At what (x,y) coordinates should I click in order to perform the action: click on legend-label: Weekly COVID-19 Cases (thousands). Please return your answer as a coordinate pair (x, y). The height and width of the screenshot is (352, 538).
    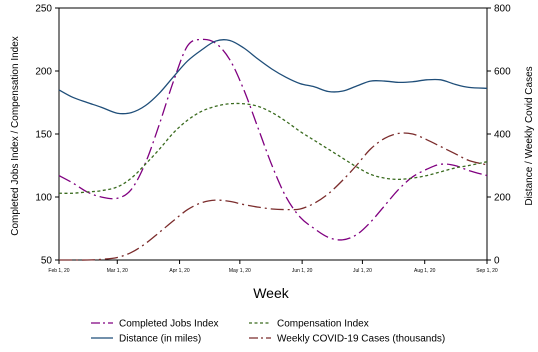
    Looking at the image, I should click on (361, 339).